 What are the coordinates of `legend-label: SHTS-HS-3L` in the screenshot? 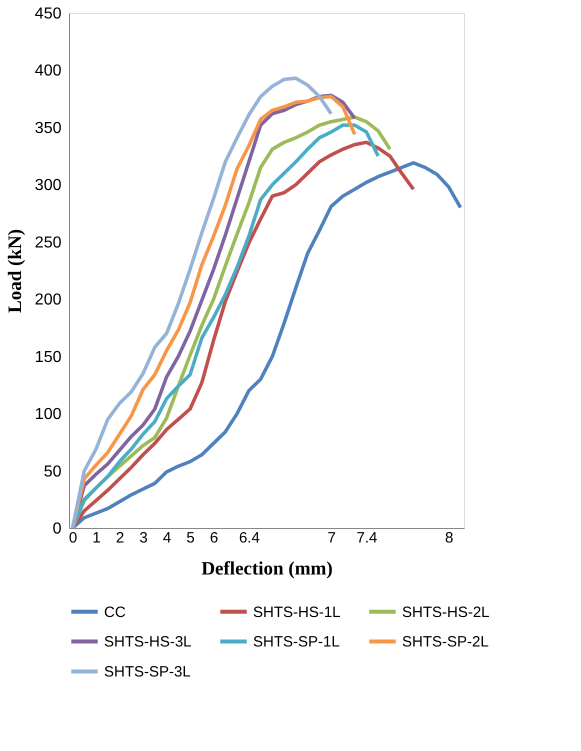 It's located at (148, 642).